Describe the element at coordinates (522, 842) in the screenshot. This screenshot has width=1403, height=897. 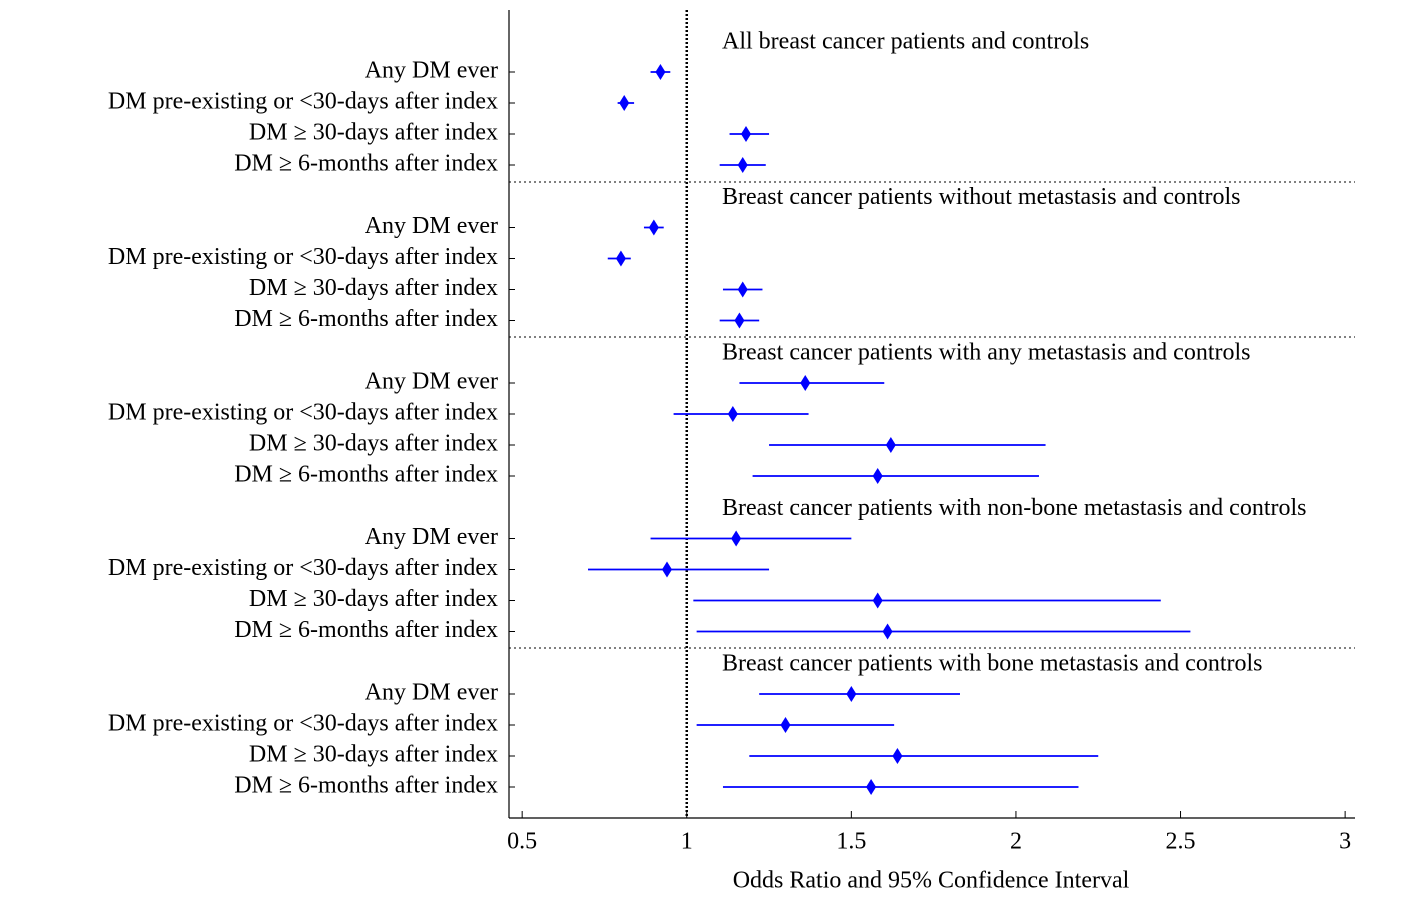
I see `x-tick-label: 0.5` at that location.